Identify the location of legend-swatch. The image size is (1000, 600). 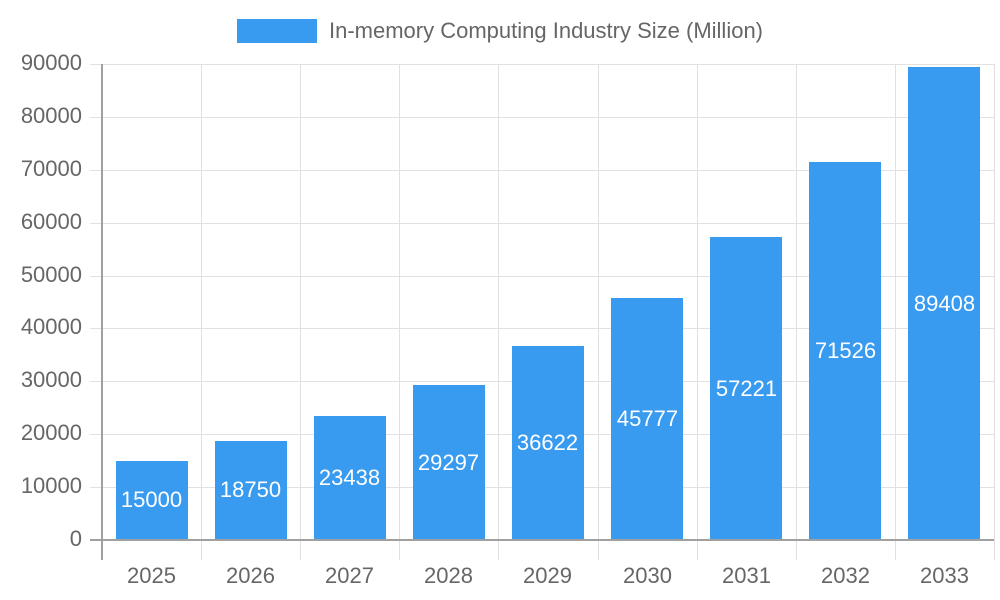
(276, 31).